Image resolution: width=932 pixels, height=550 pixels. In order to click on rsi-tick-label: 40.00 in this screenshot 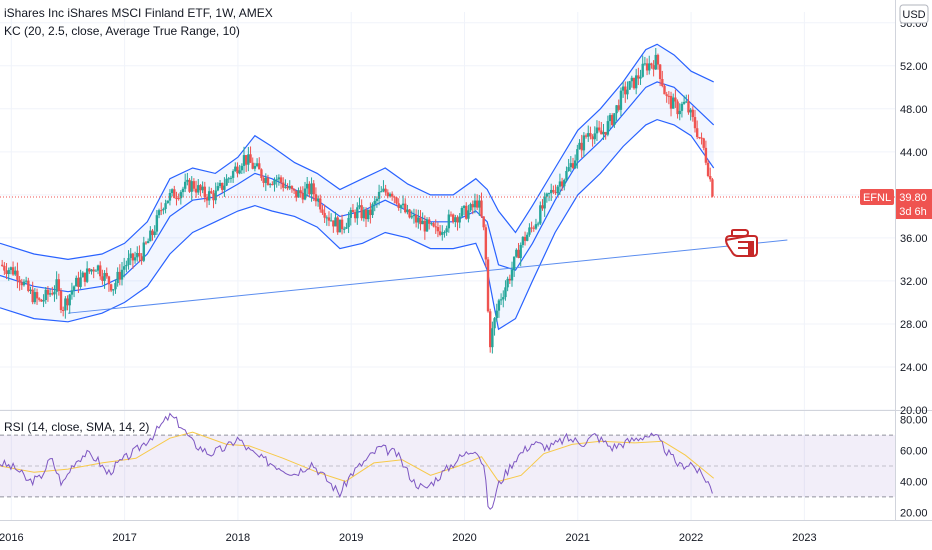, I will do `click(914, 482)`.